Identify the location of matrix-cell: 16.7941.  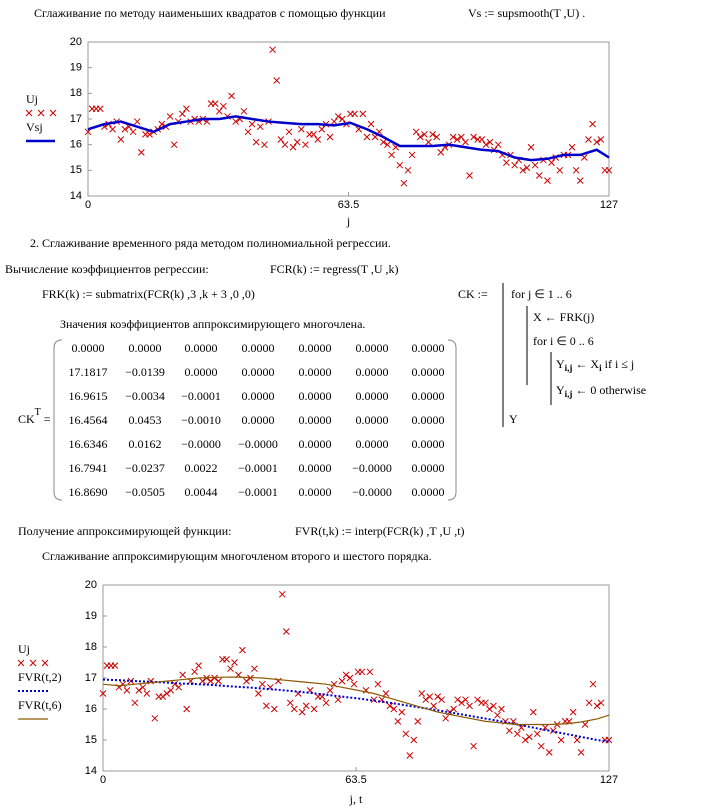
(88, 468).